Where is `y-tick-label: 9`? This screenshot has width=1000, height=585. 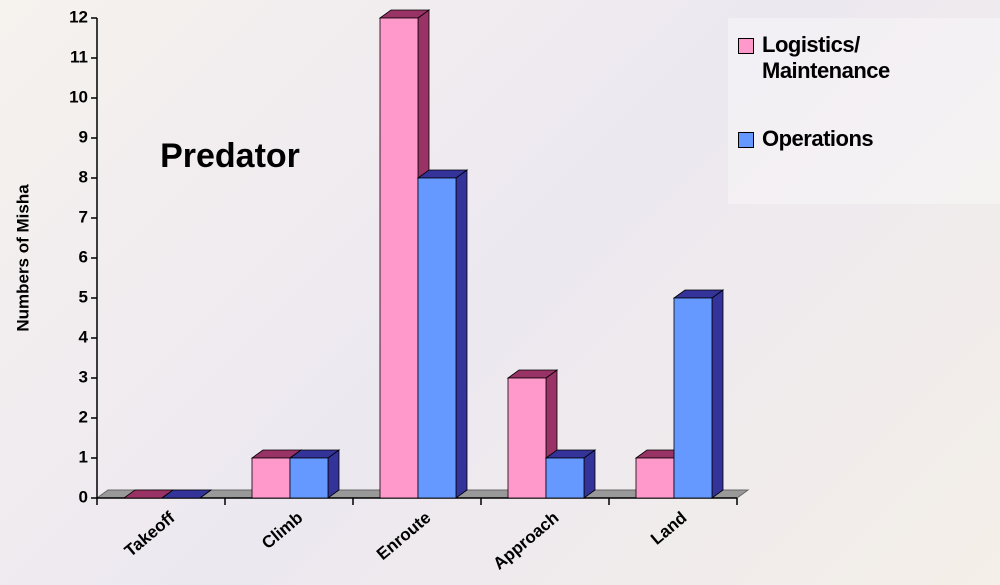
y-tick-label: 9 is located at coordinates (83, 136).